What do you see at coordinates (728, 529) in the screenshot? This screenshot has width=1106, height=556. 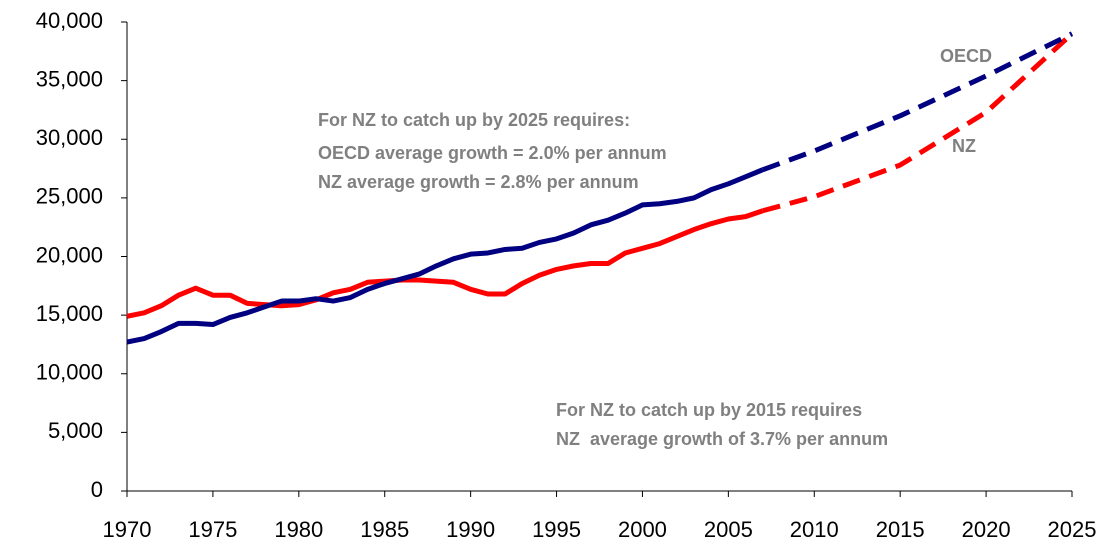 I see `x-tick-label: 2005` at bounding box center [728, 529].